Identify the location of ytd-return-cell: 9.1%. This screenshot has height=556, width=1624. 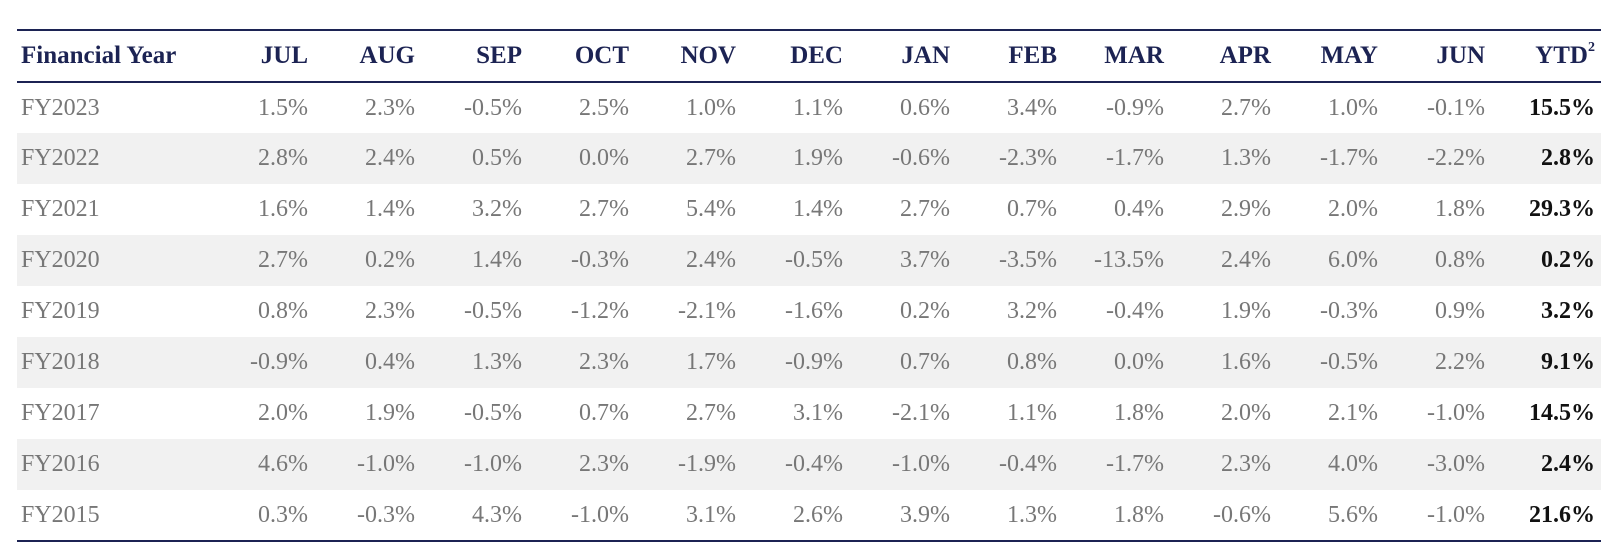
(1568, 362).